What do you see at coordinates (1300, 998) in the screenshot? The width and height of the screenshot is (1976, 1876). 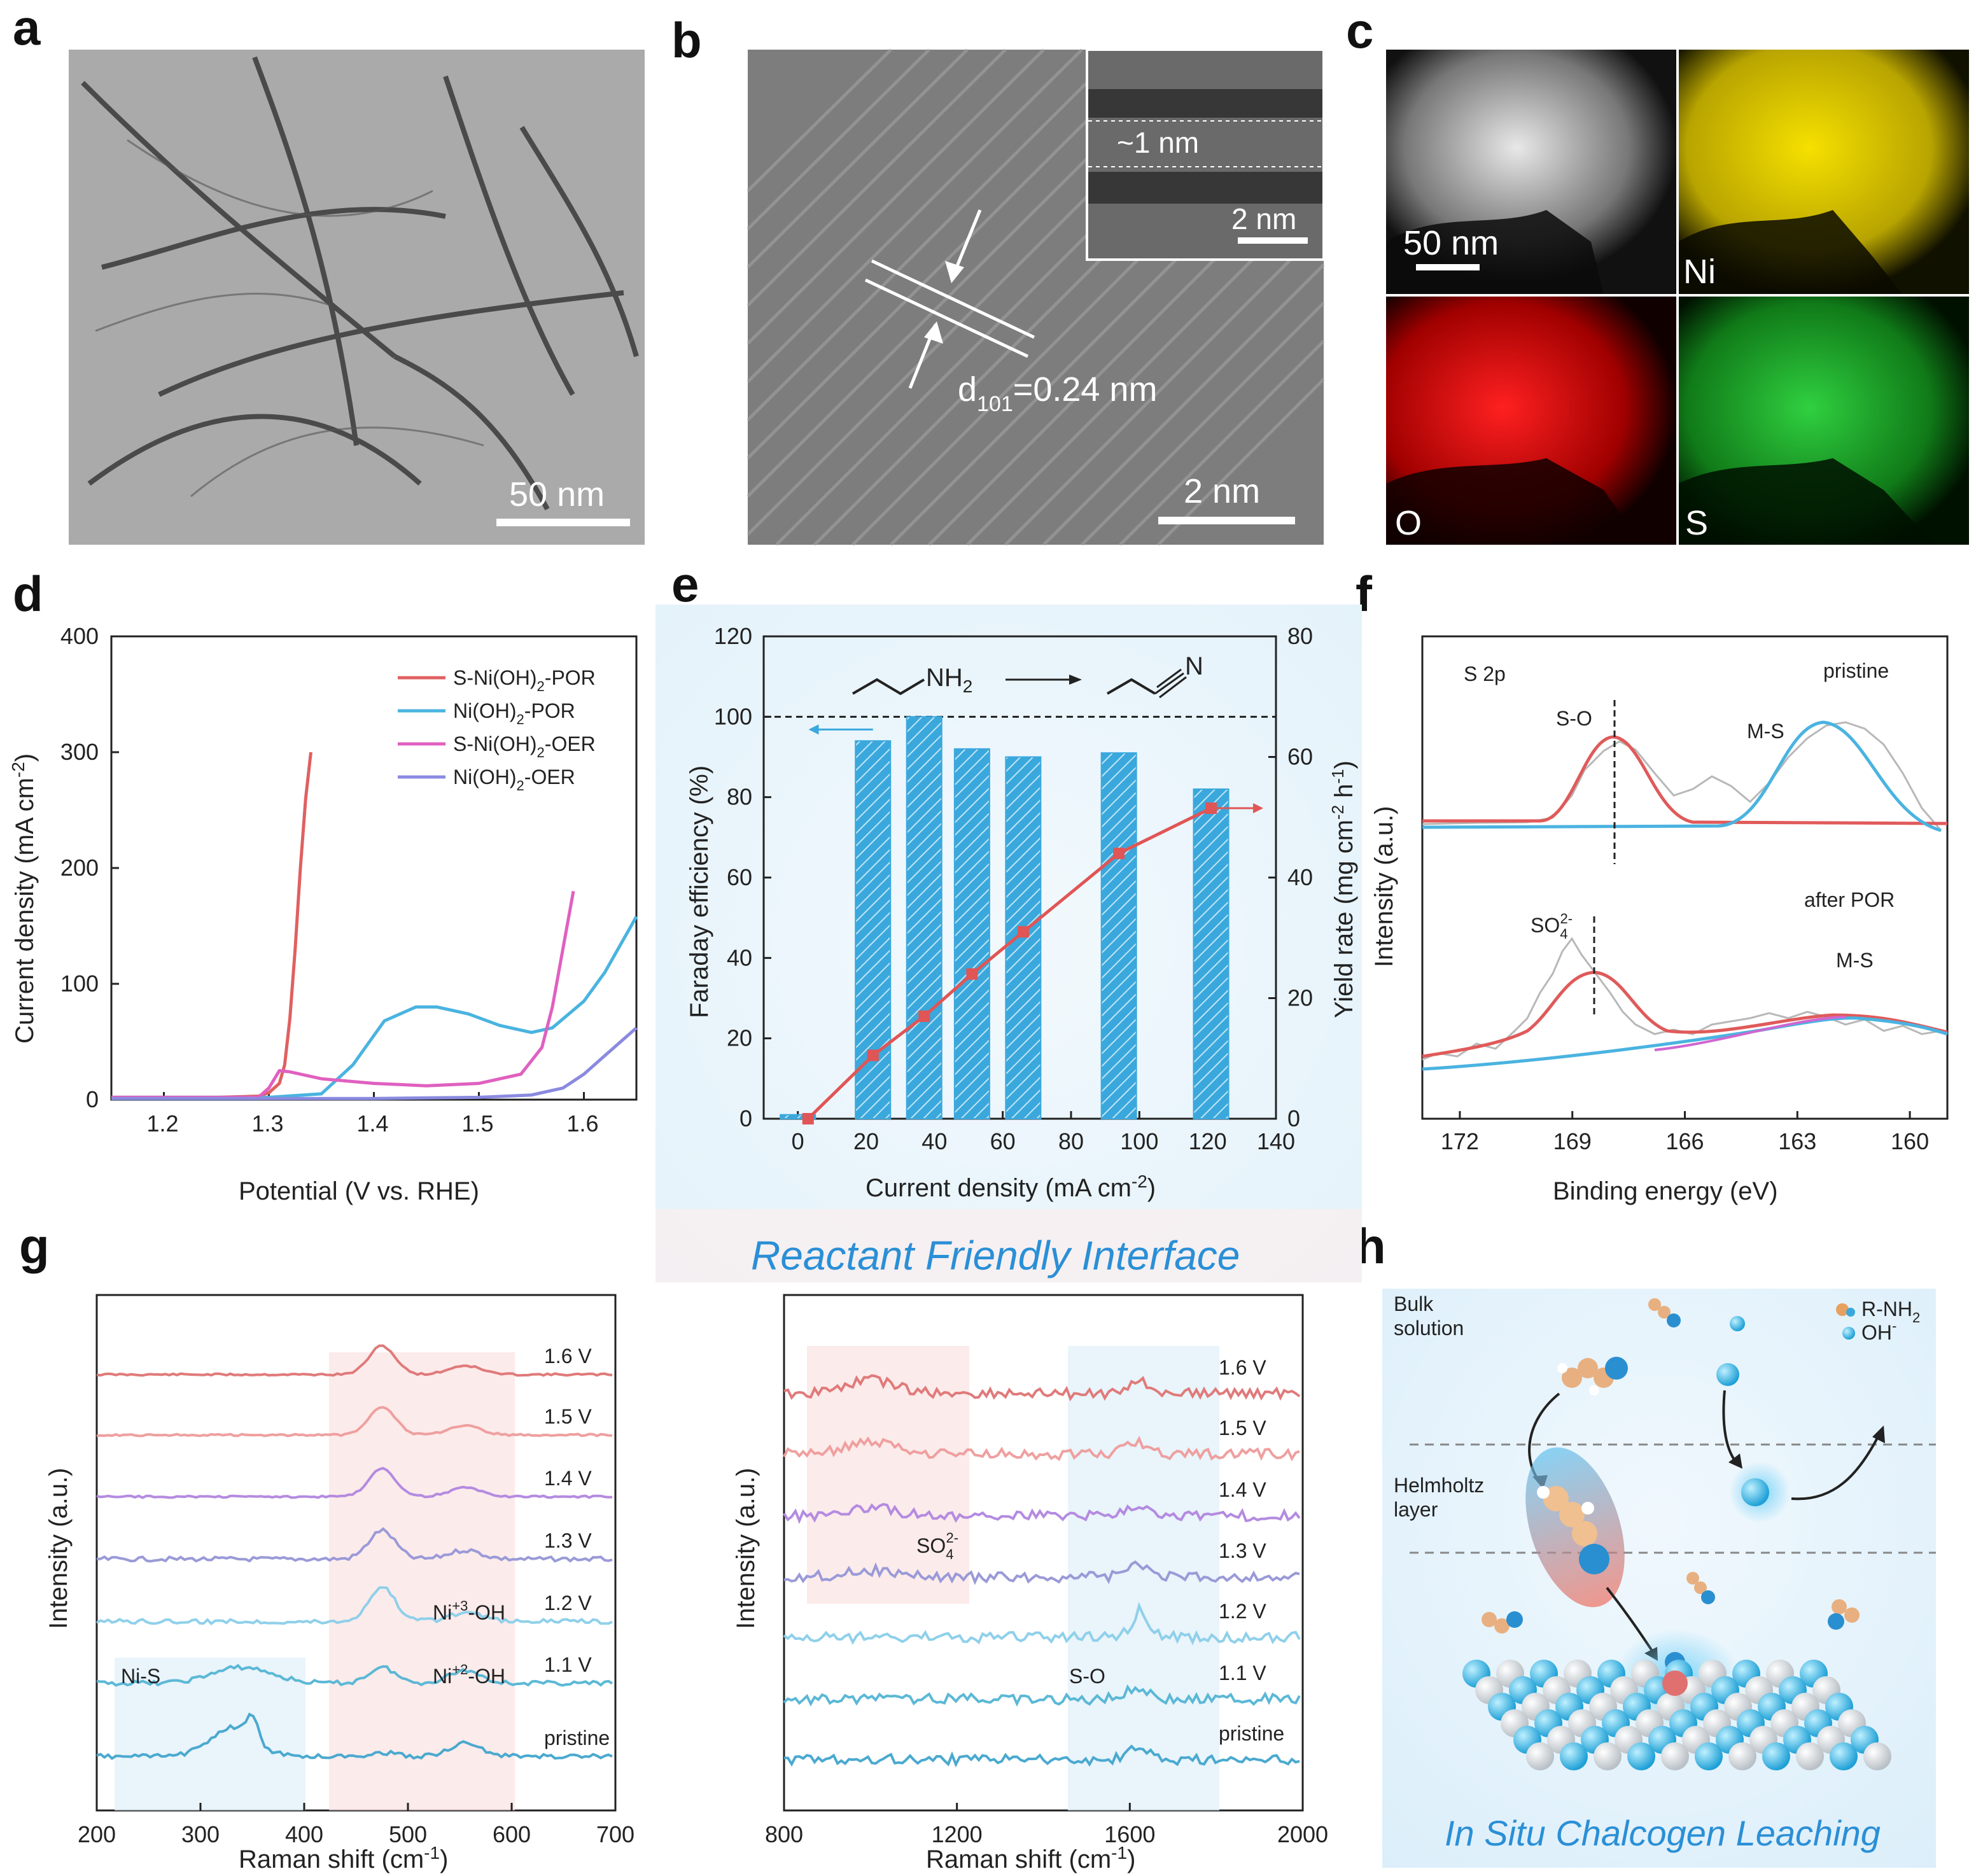 I see `y-tick-right-label: 20` at bounding box center [1300, 998].